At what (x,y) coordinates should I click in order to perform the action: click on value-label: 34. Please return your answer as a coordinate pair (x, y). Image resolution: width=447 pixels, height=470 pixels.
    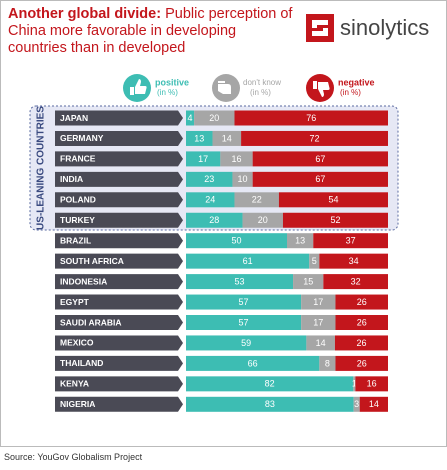
    Looking at the image, I should click on (354, 261).